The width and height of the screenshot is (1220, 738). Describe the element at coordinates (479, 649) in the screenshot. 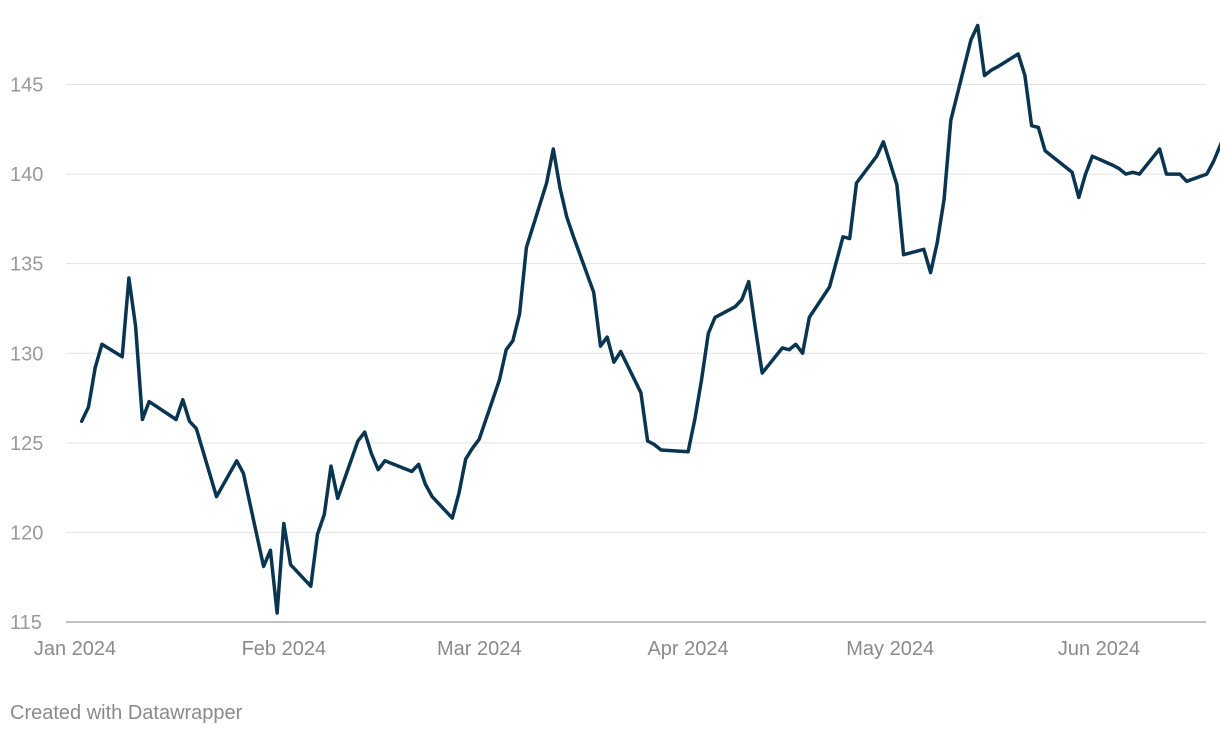

I see `x-tick-label: Mar 2024` at that location.